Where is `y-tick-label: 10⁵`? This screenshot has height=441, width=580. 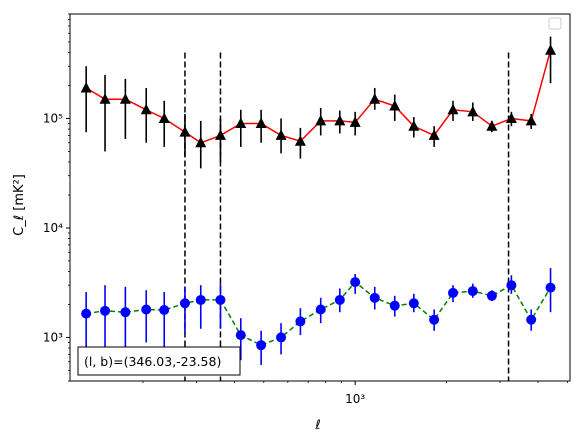
y-tick-label: 10⁵ is located at coordinates (53, 118).